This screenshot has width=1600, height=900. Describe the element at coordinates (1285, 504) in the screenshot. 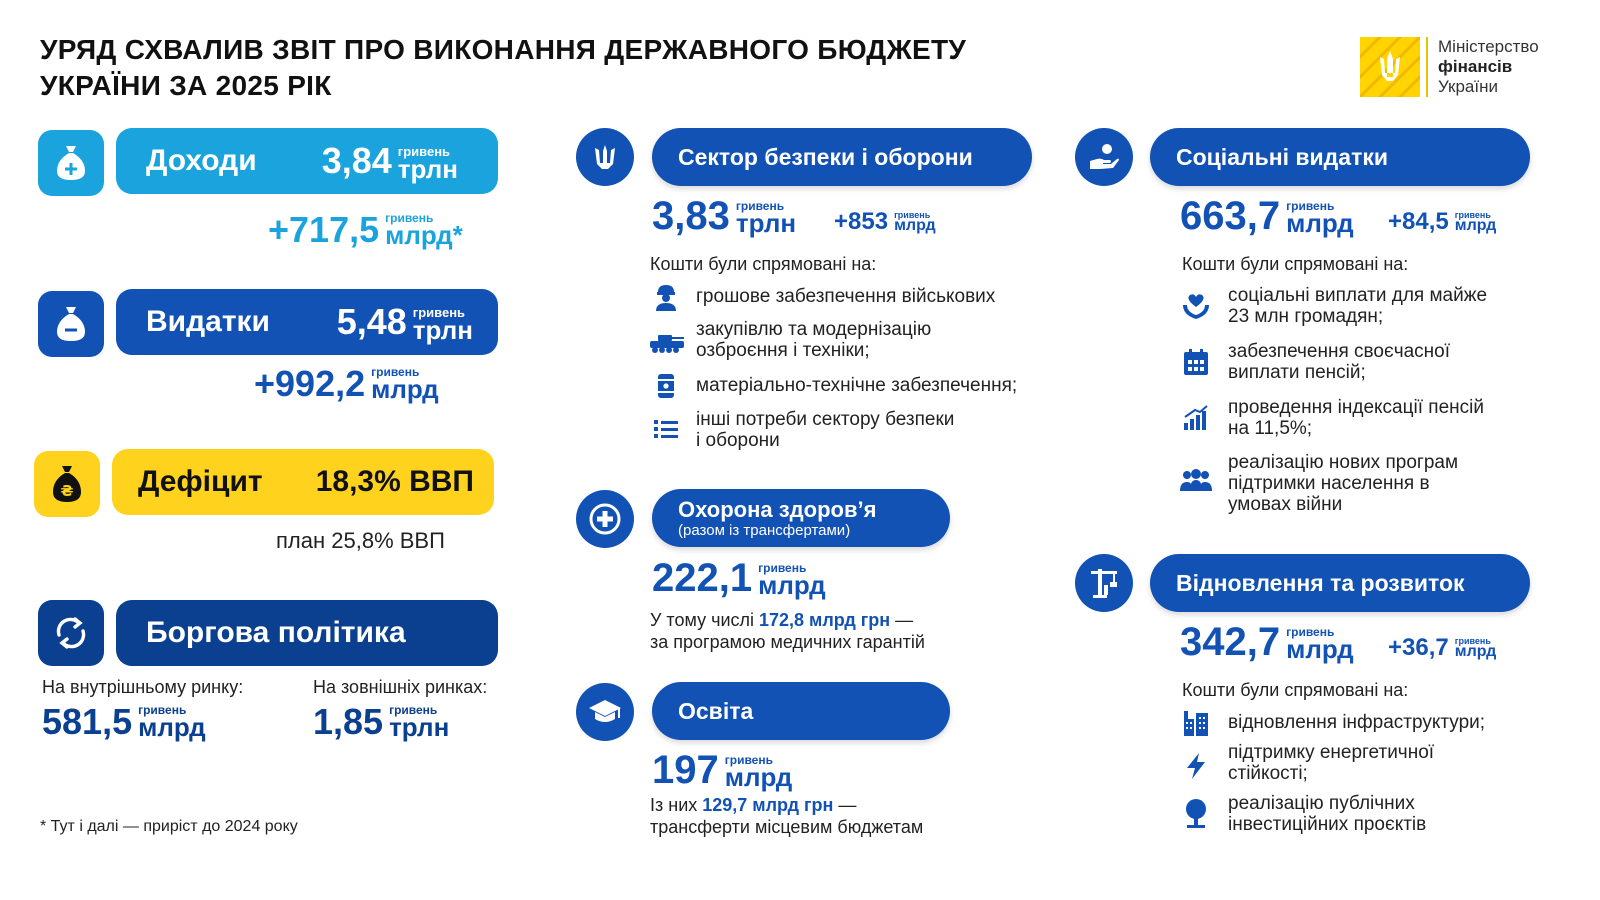

I see `social-item-4-line3: умовах війни` at that location.